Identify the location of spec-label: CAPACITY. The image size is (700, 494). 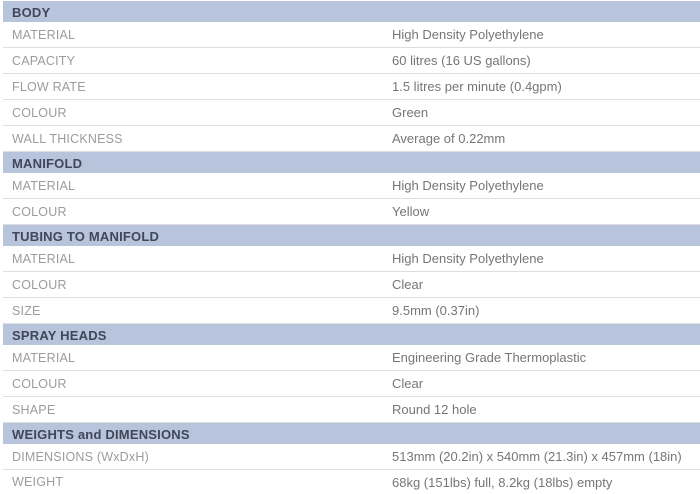
(44, 60).